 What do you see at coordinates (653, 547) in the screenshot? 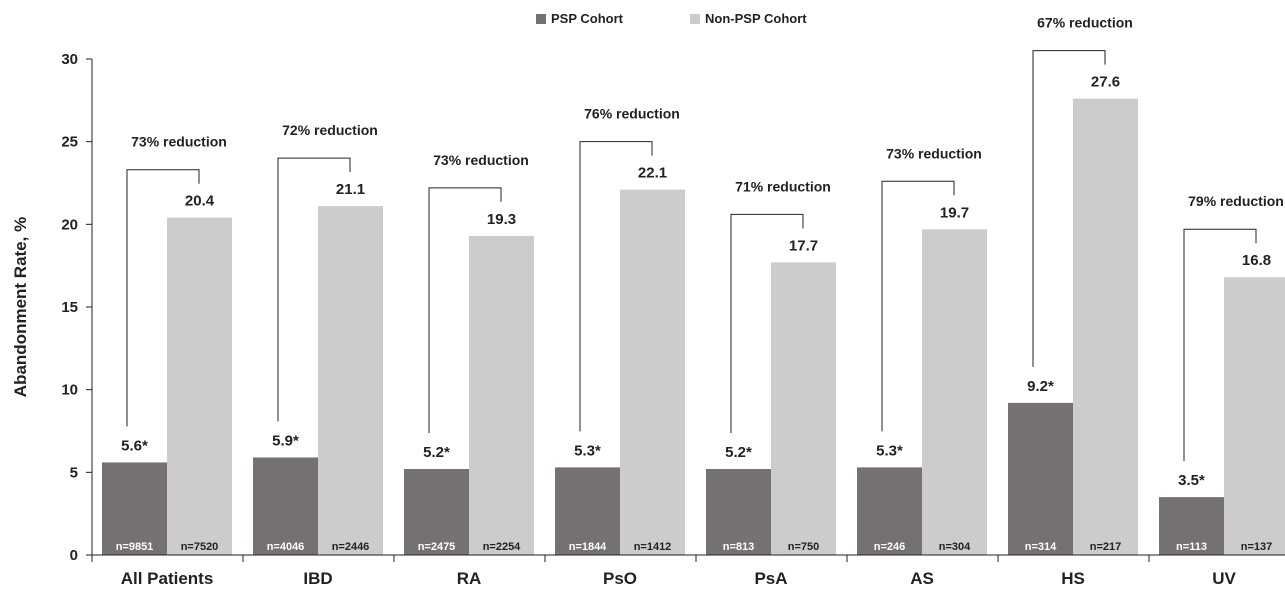
I see `n-label-non-psp: n=1412` at bounding box center [653, 547].